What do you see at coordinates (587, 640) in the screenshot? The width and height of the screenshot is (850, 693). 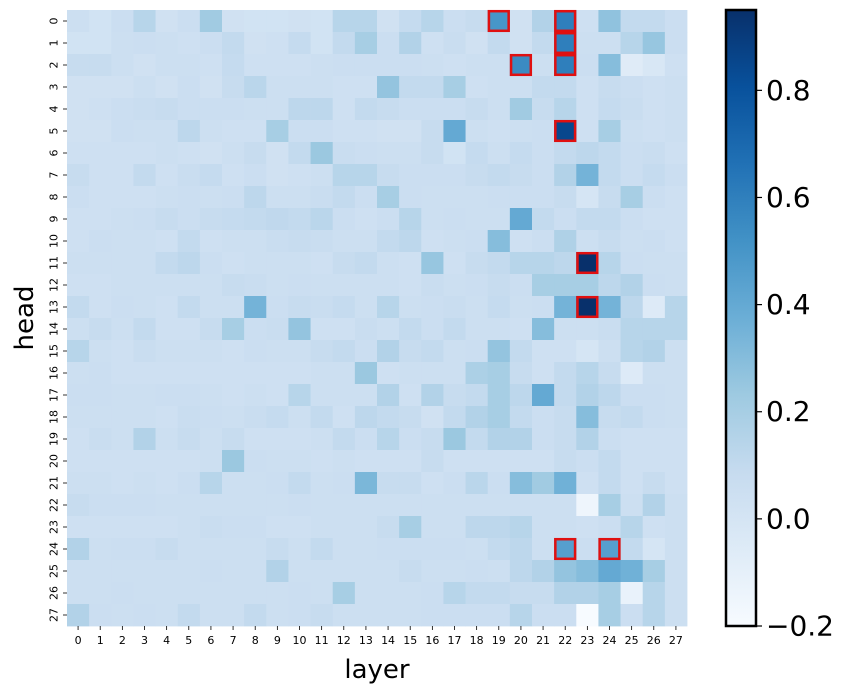 I see `x-tick-label: 23` at bounding box center [587, 640].